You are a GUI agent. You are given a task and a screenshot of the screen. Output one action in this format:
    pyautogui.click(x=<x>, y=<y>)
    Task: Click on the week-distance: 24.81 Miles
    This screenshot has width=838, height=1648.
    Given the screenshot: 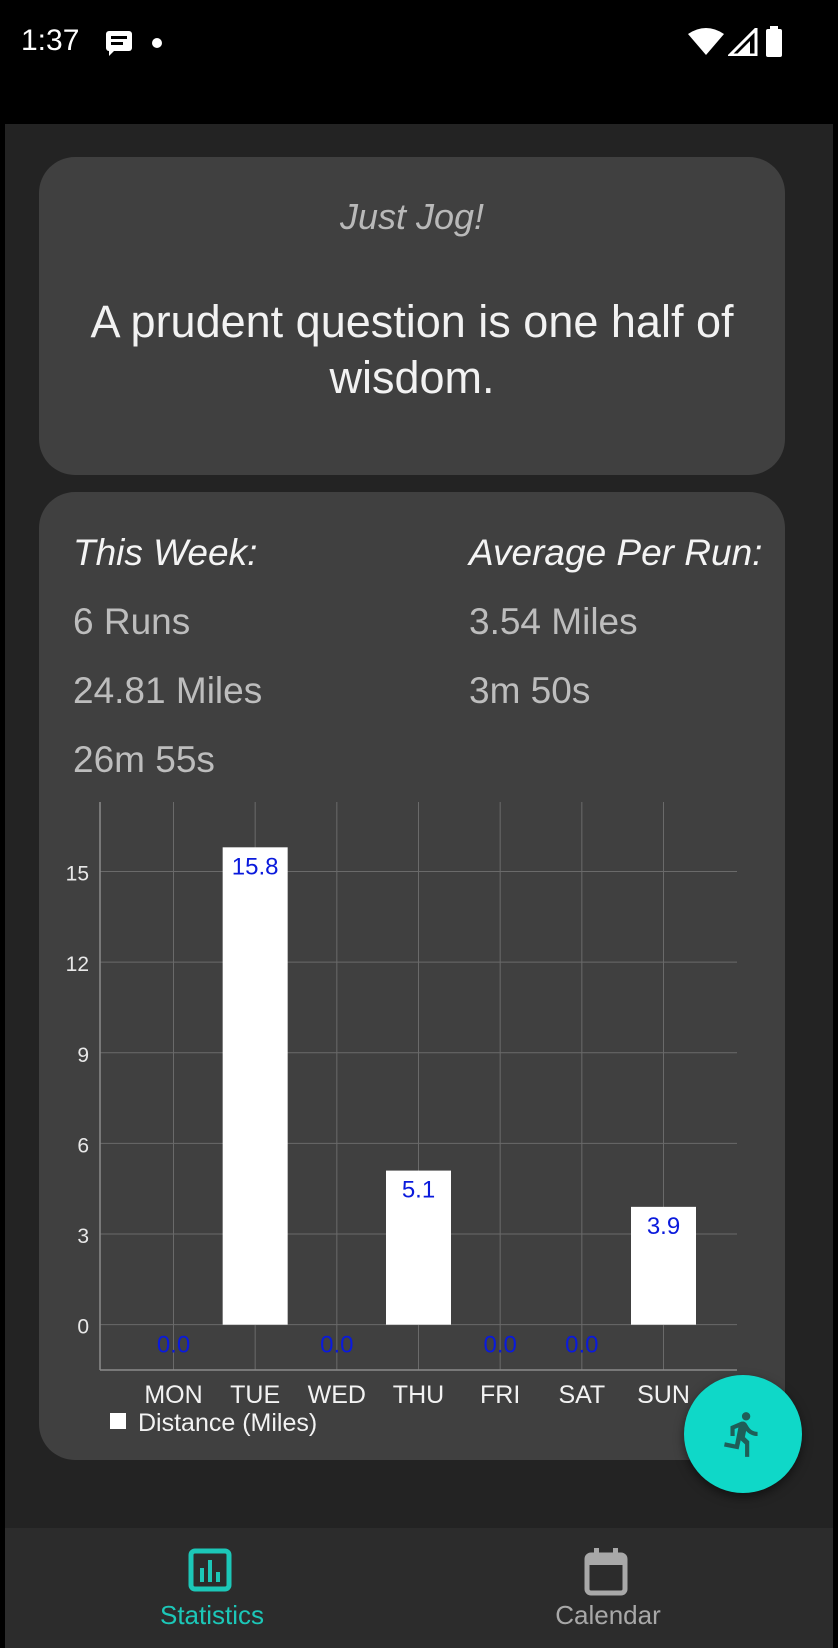 What is the action you would take?
    pyautogui.click(x=168, y=690)
    